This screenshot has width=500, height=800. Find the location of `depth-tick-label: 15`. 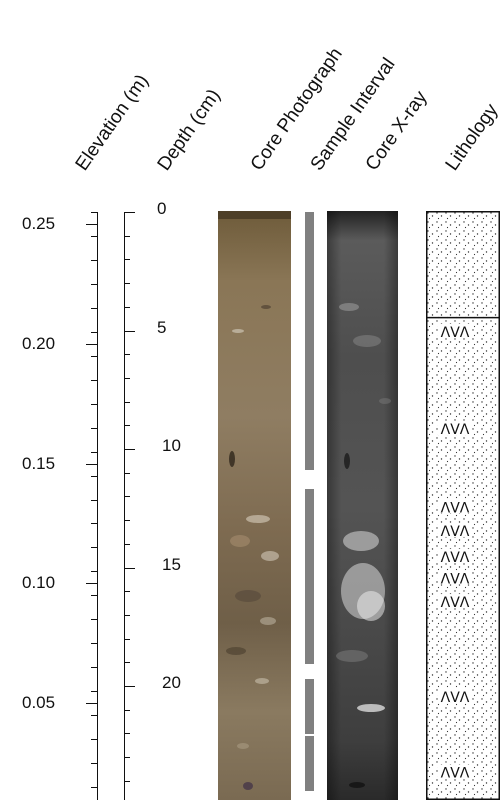

depth-tick-label: 15 is located at coordinates (171, 564).